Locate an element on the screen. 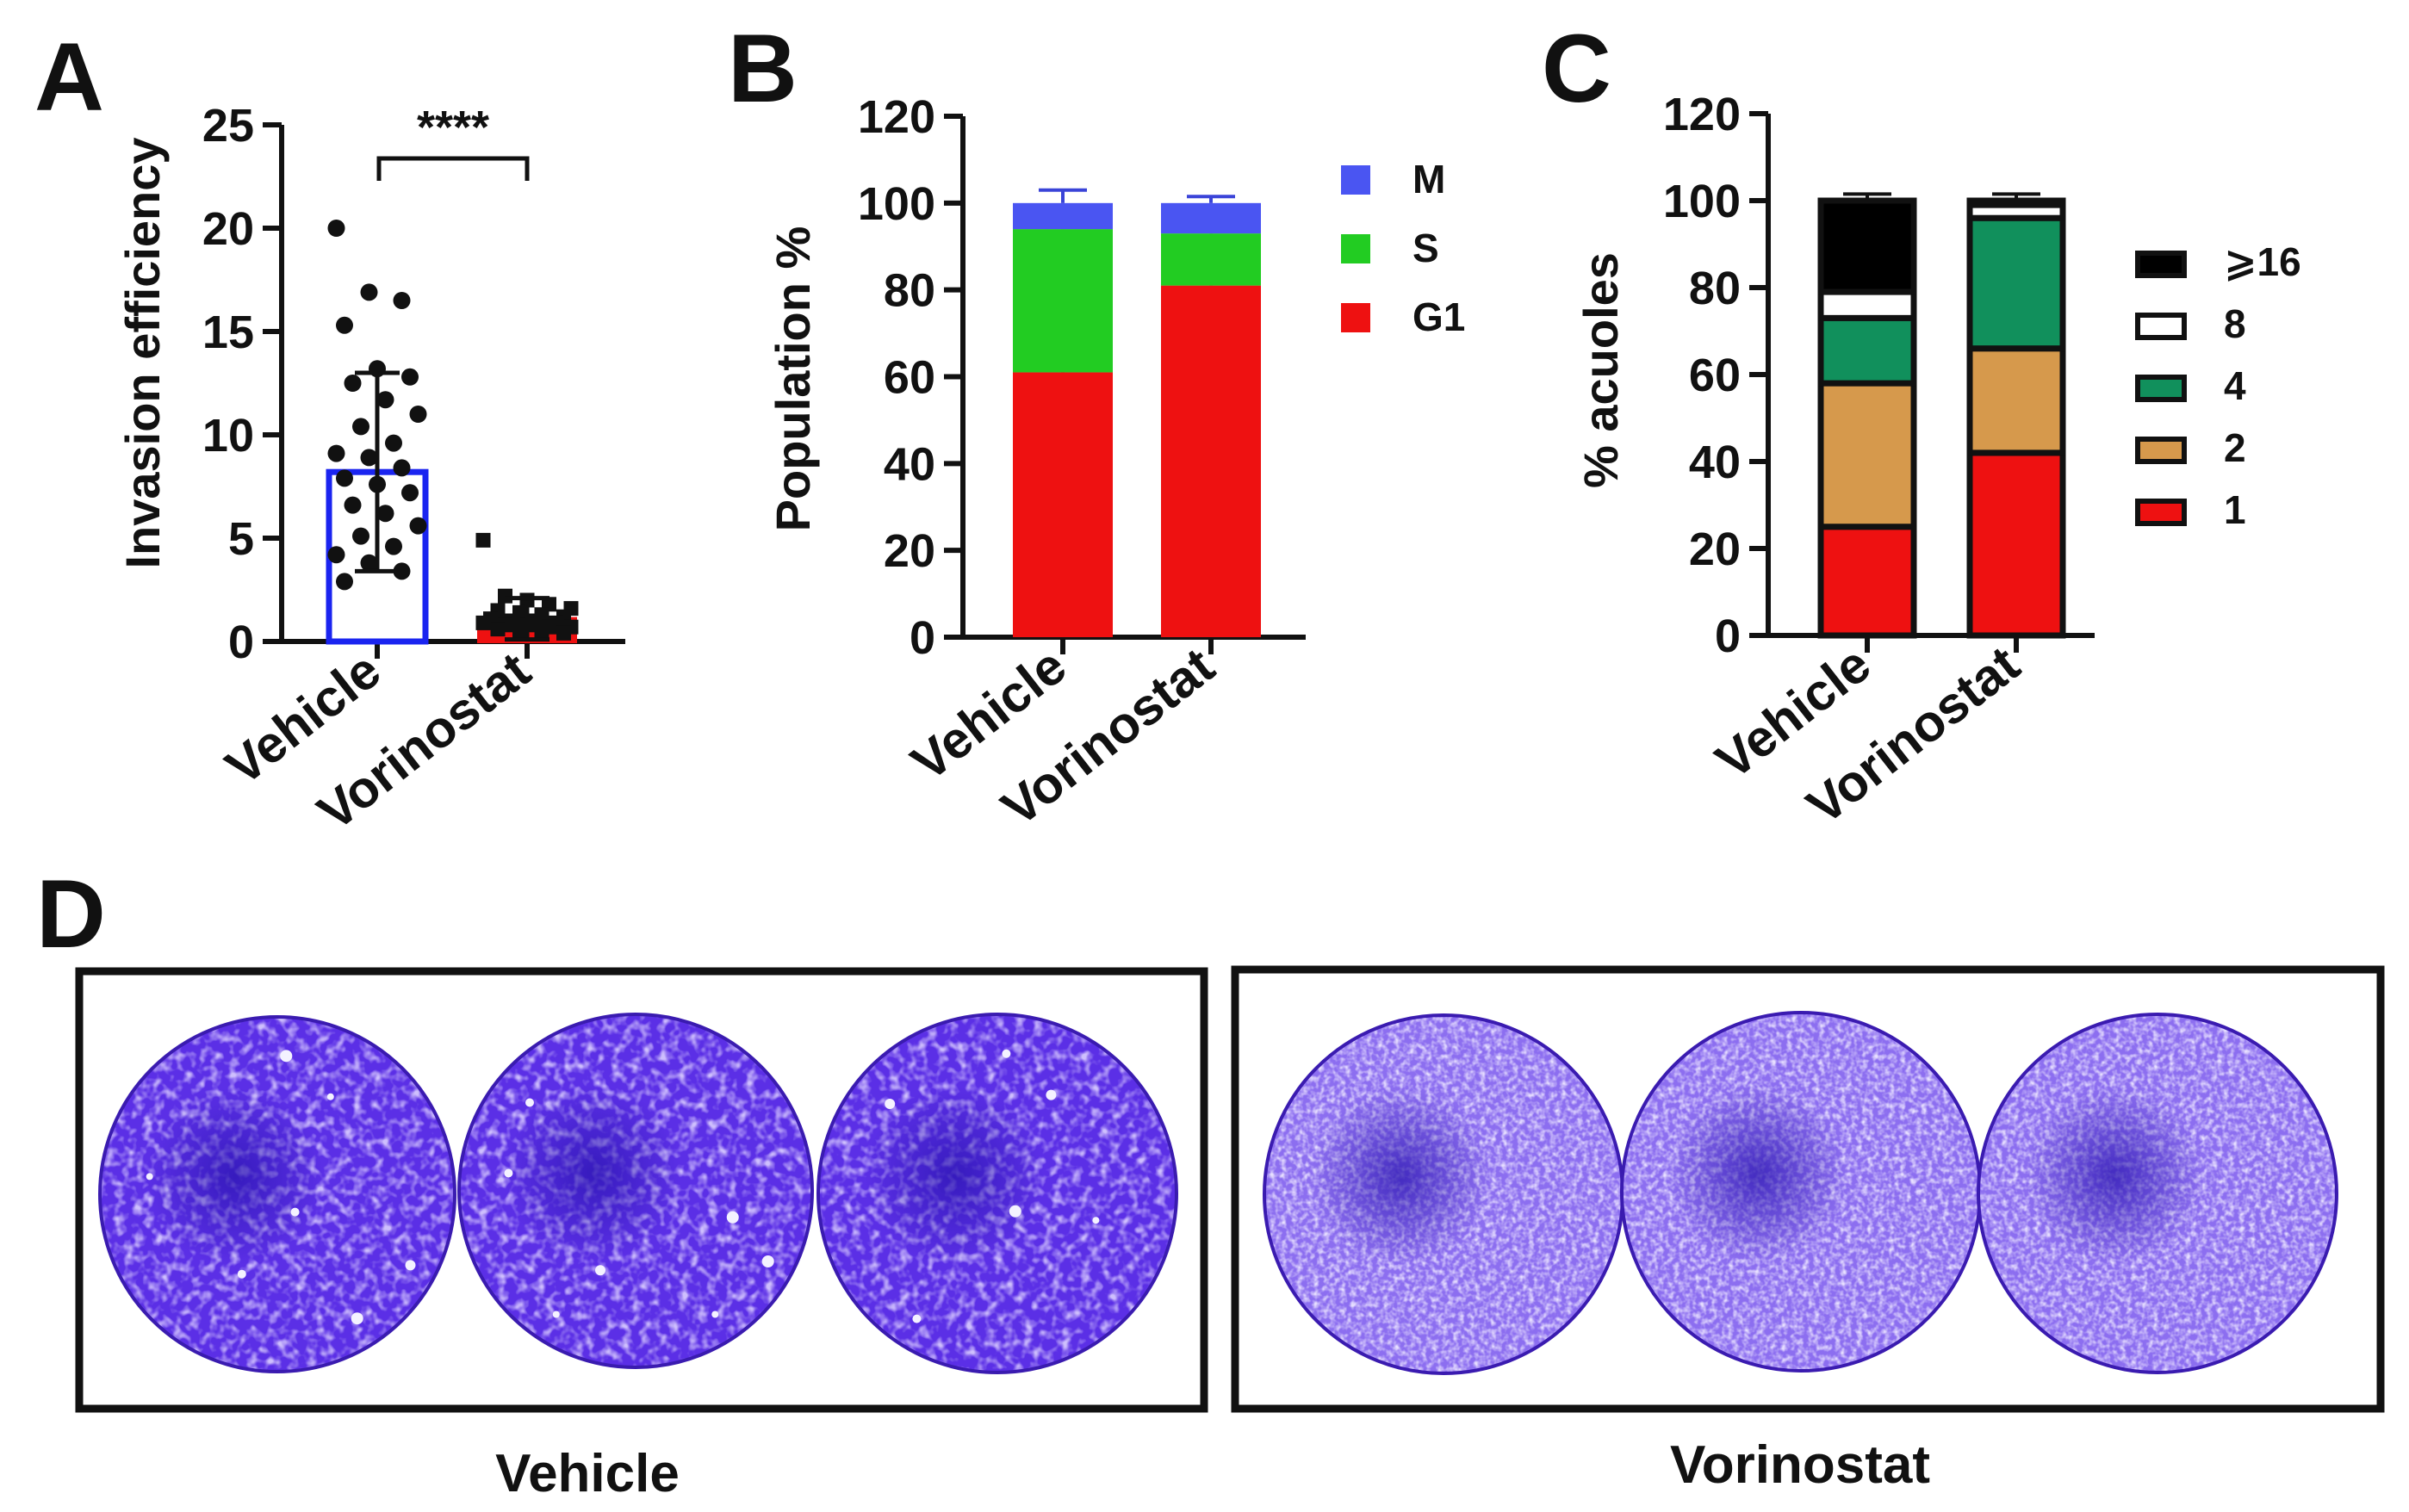  legend-label: 8 is located at coordinates (2235, 324).